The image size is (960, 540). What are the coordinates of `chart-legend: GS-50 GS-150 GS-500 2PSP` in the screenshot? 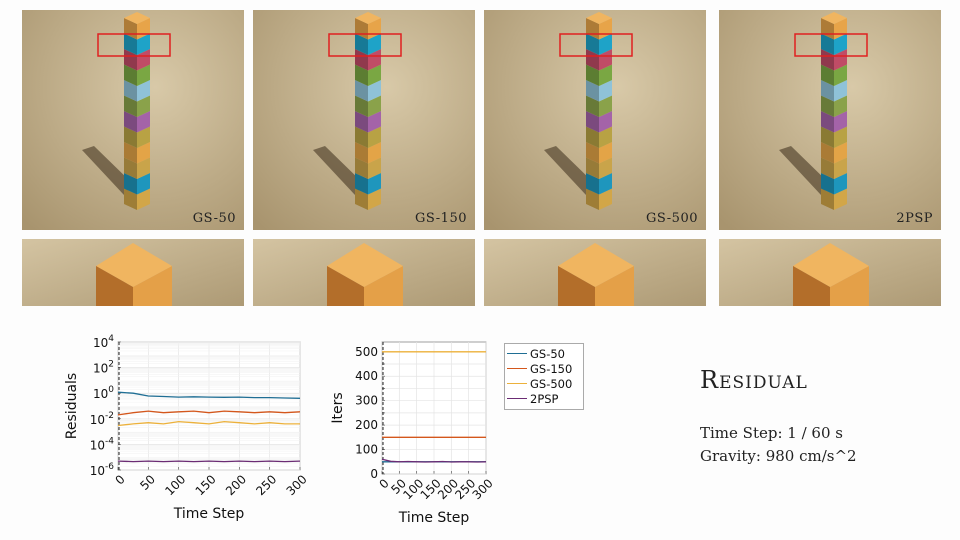 It's located at (544, 376).